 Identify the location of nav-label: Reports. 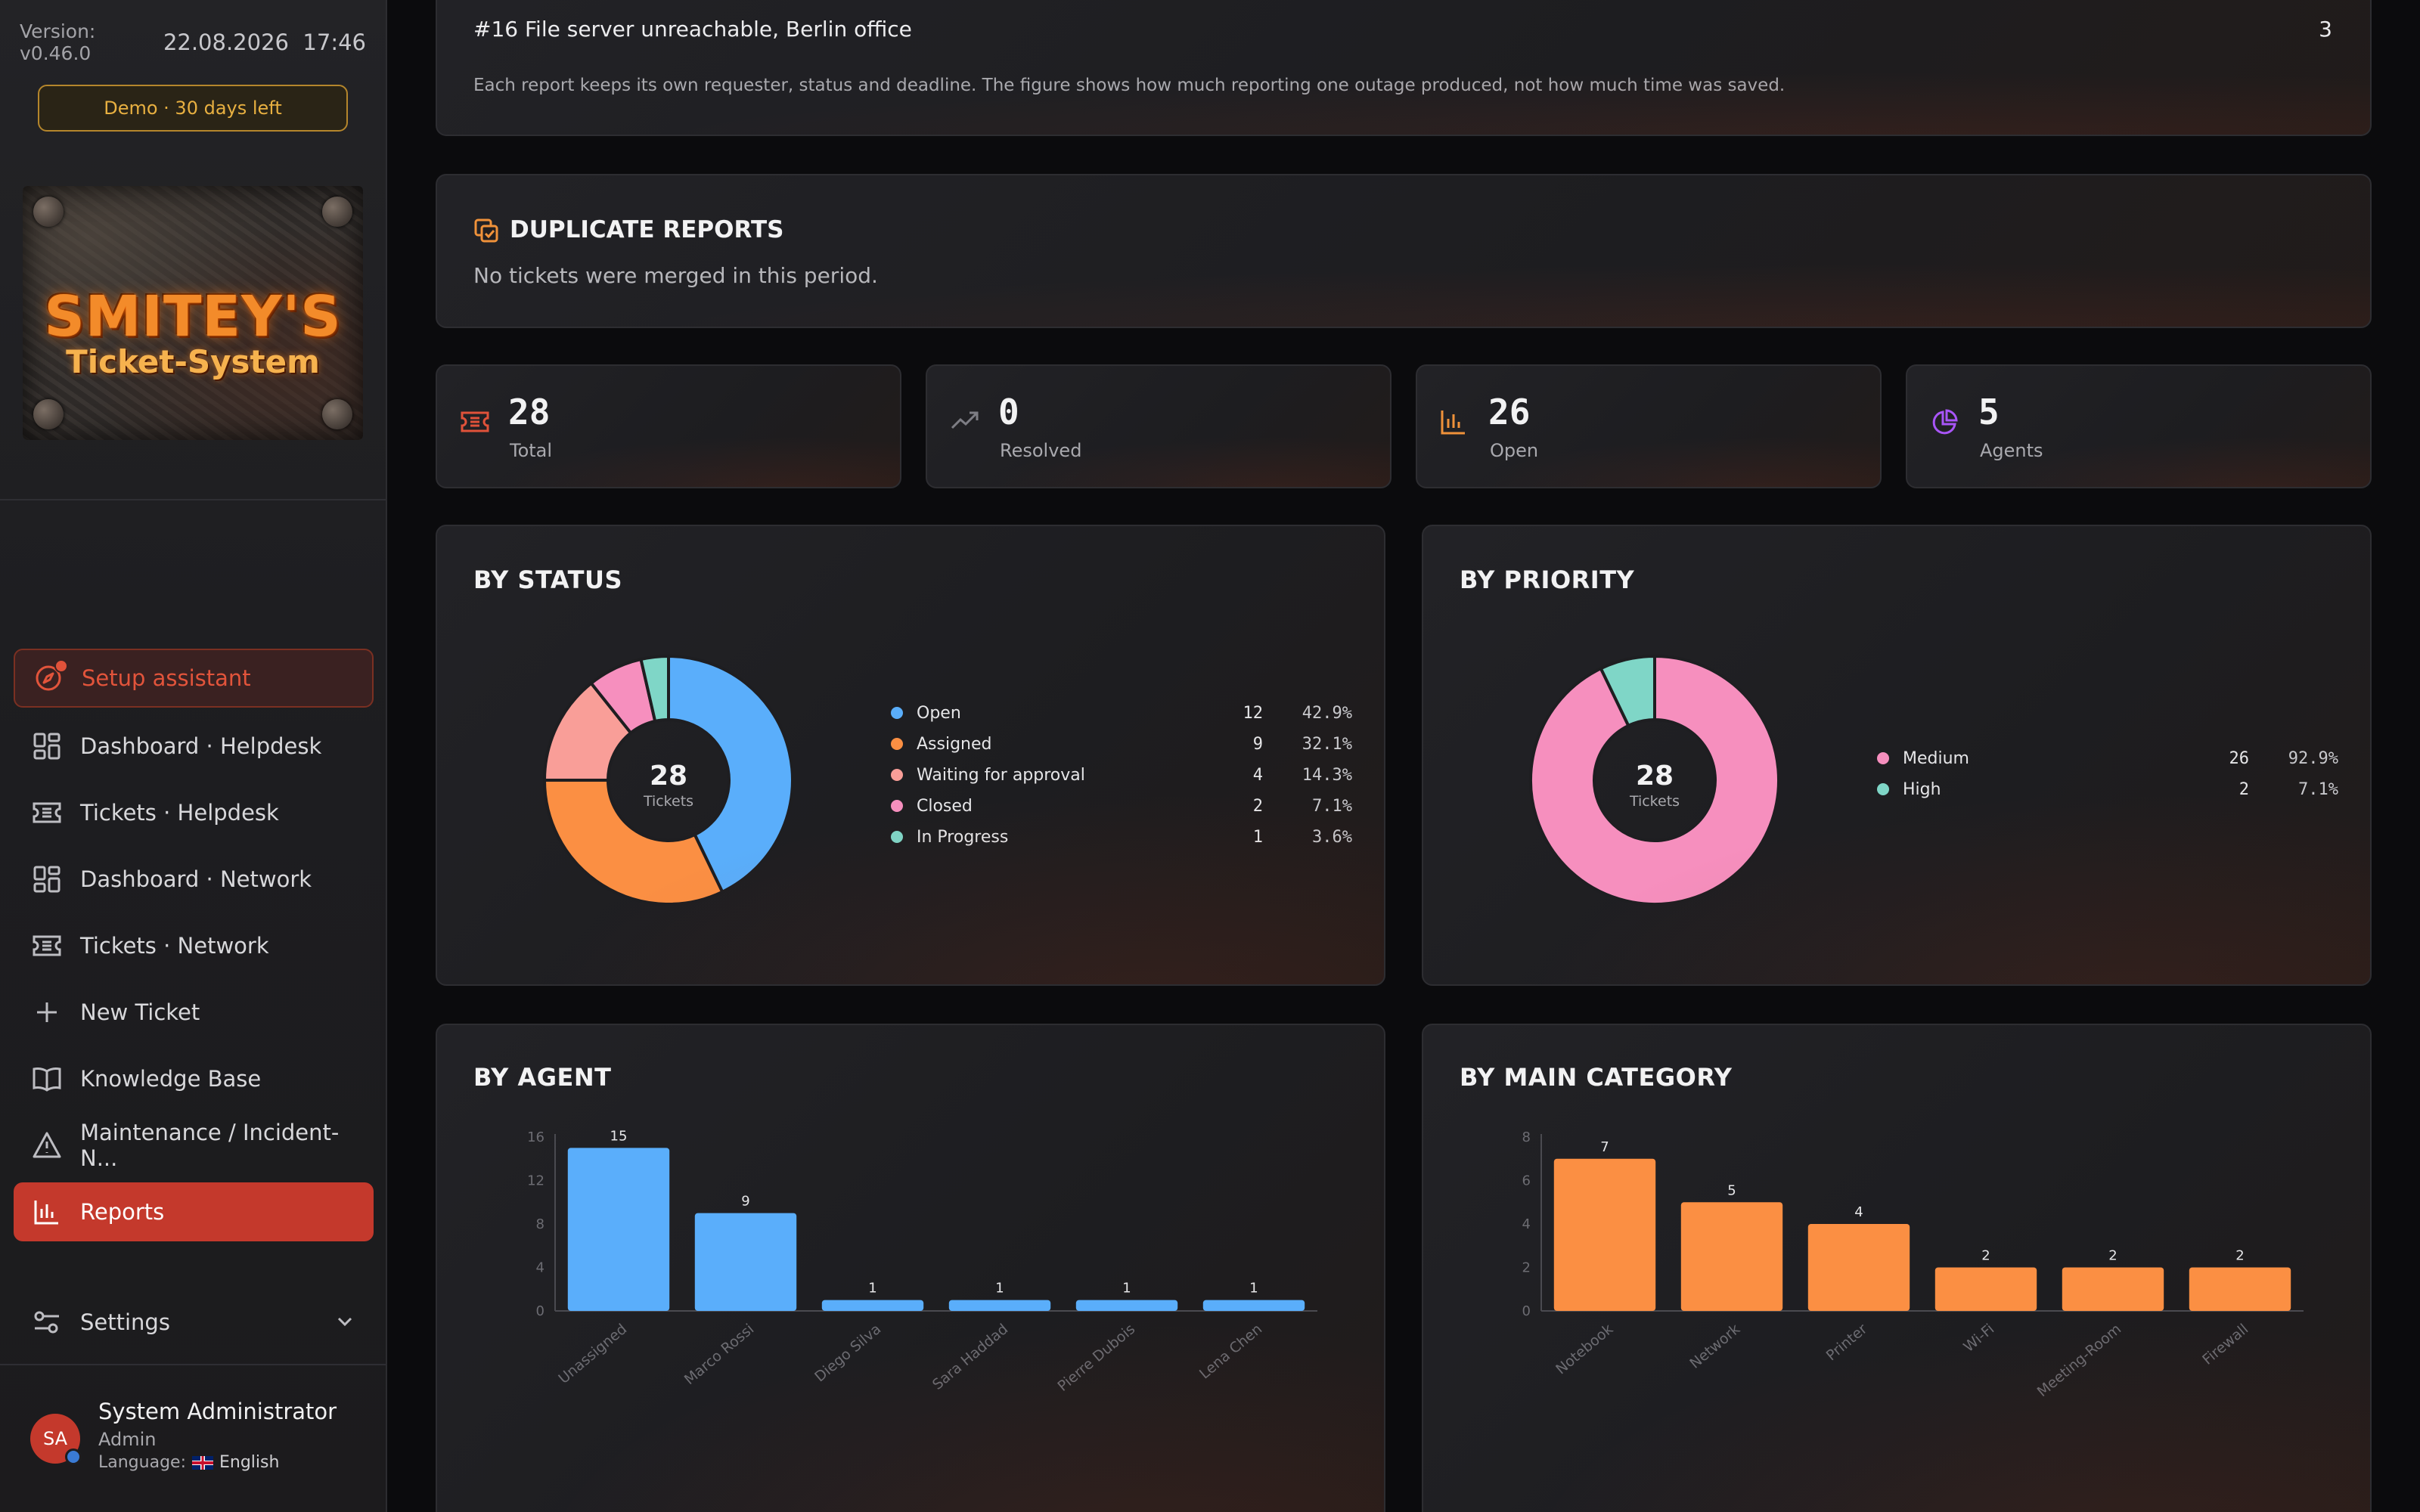
(122, 1212).